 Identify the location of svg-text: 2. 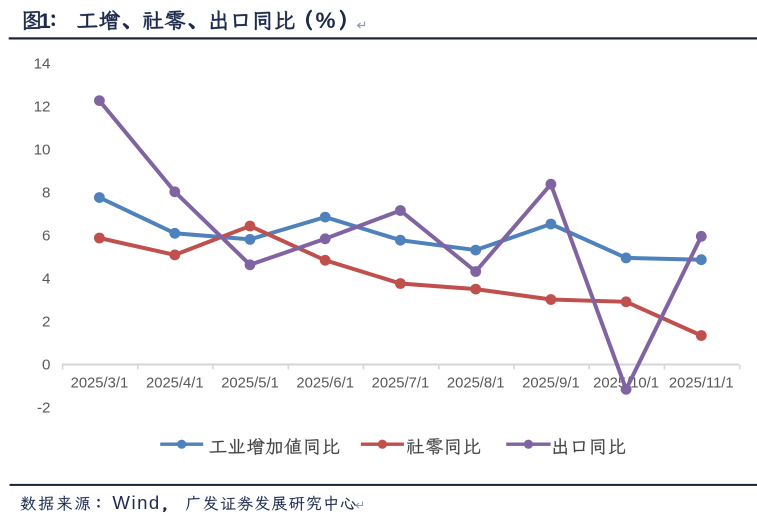
(46, 321).